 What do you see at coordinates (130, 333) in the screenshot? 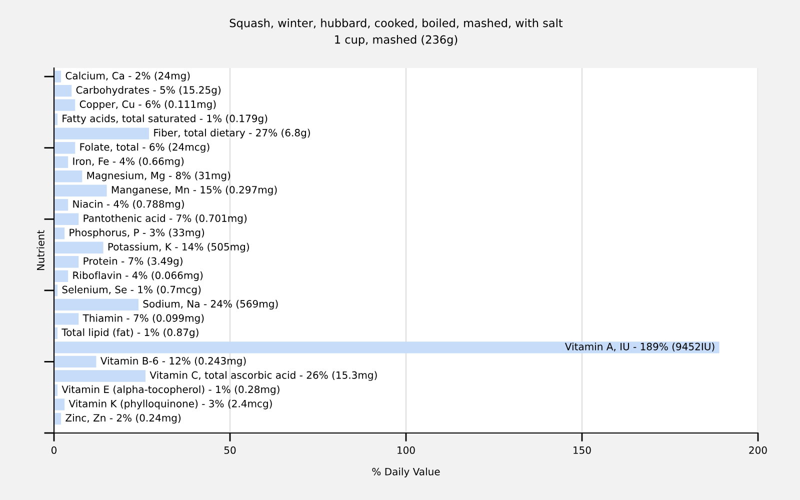
I see `y-tick-label: Total lipid (fat) - 1% (0.87g)` at bounding box center [130, 333].